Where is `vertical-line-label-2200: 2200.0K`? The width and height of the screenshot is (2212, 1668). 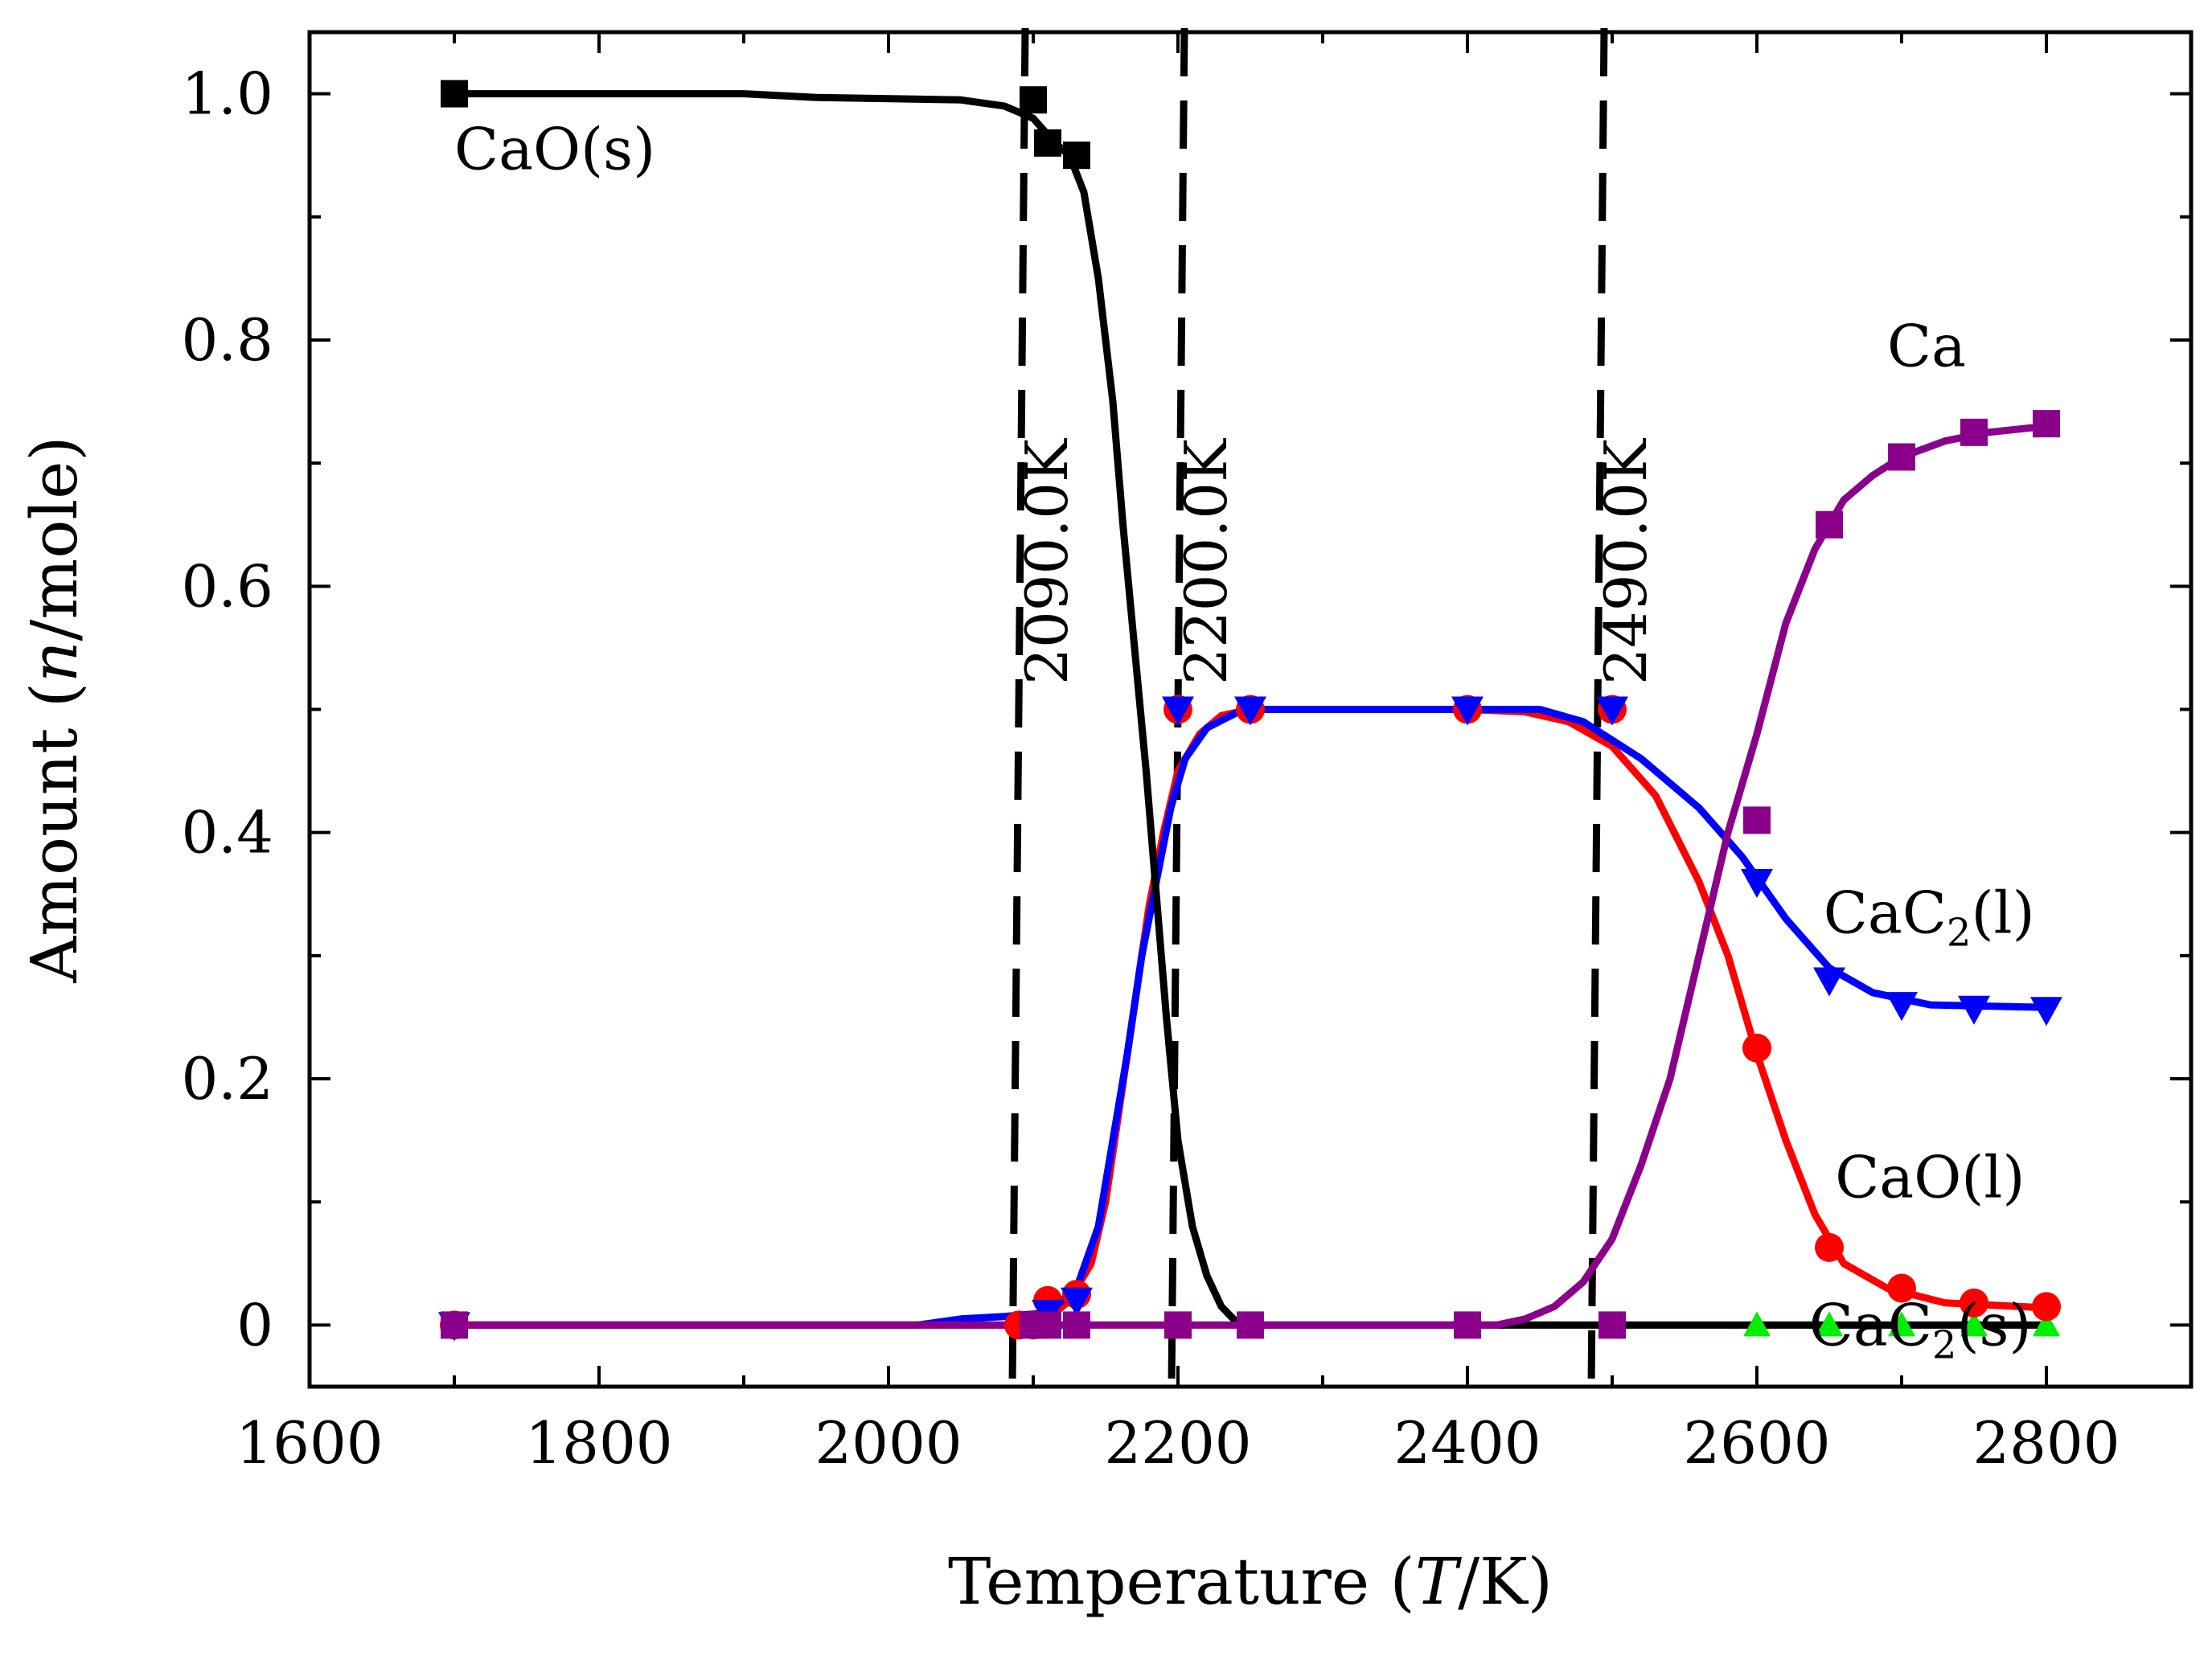 vertical-line-label-2200: 2200.0K is located at coordinates (1206, 561).